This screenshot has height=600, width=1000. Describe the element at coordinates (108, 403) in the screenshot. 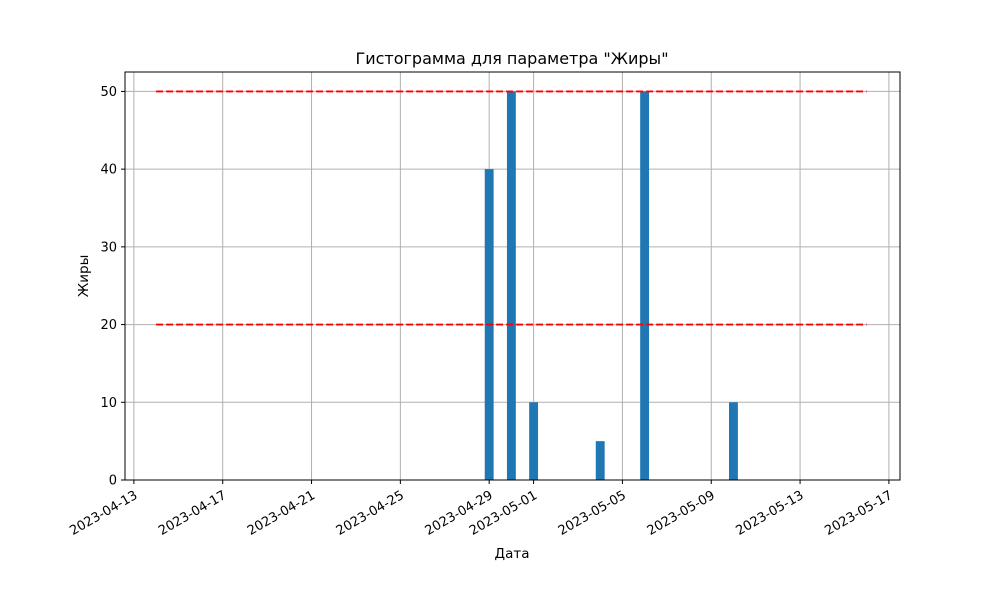

I see `y-tick-label: 10` at that location.